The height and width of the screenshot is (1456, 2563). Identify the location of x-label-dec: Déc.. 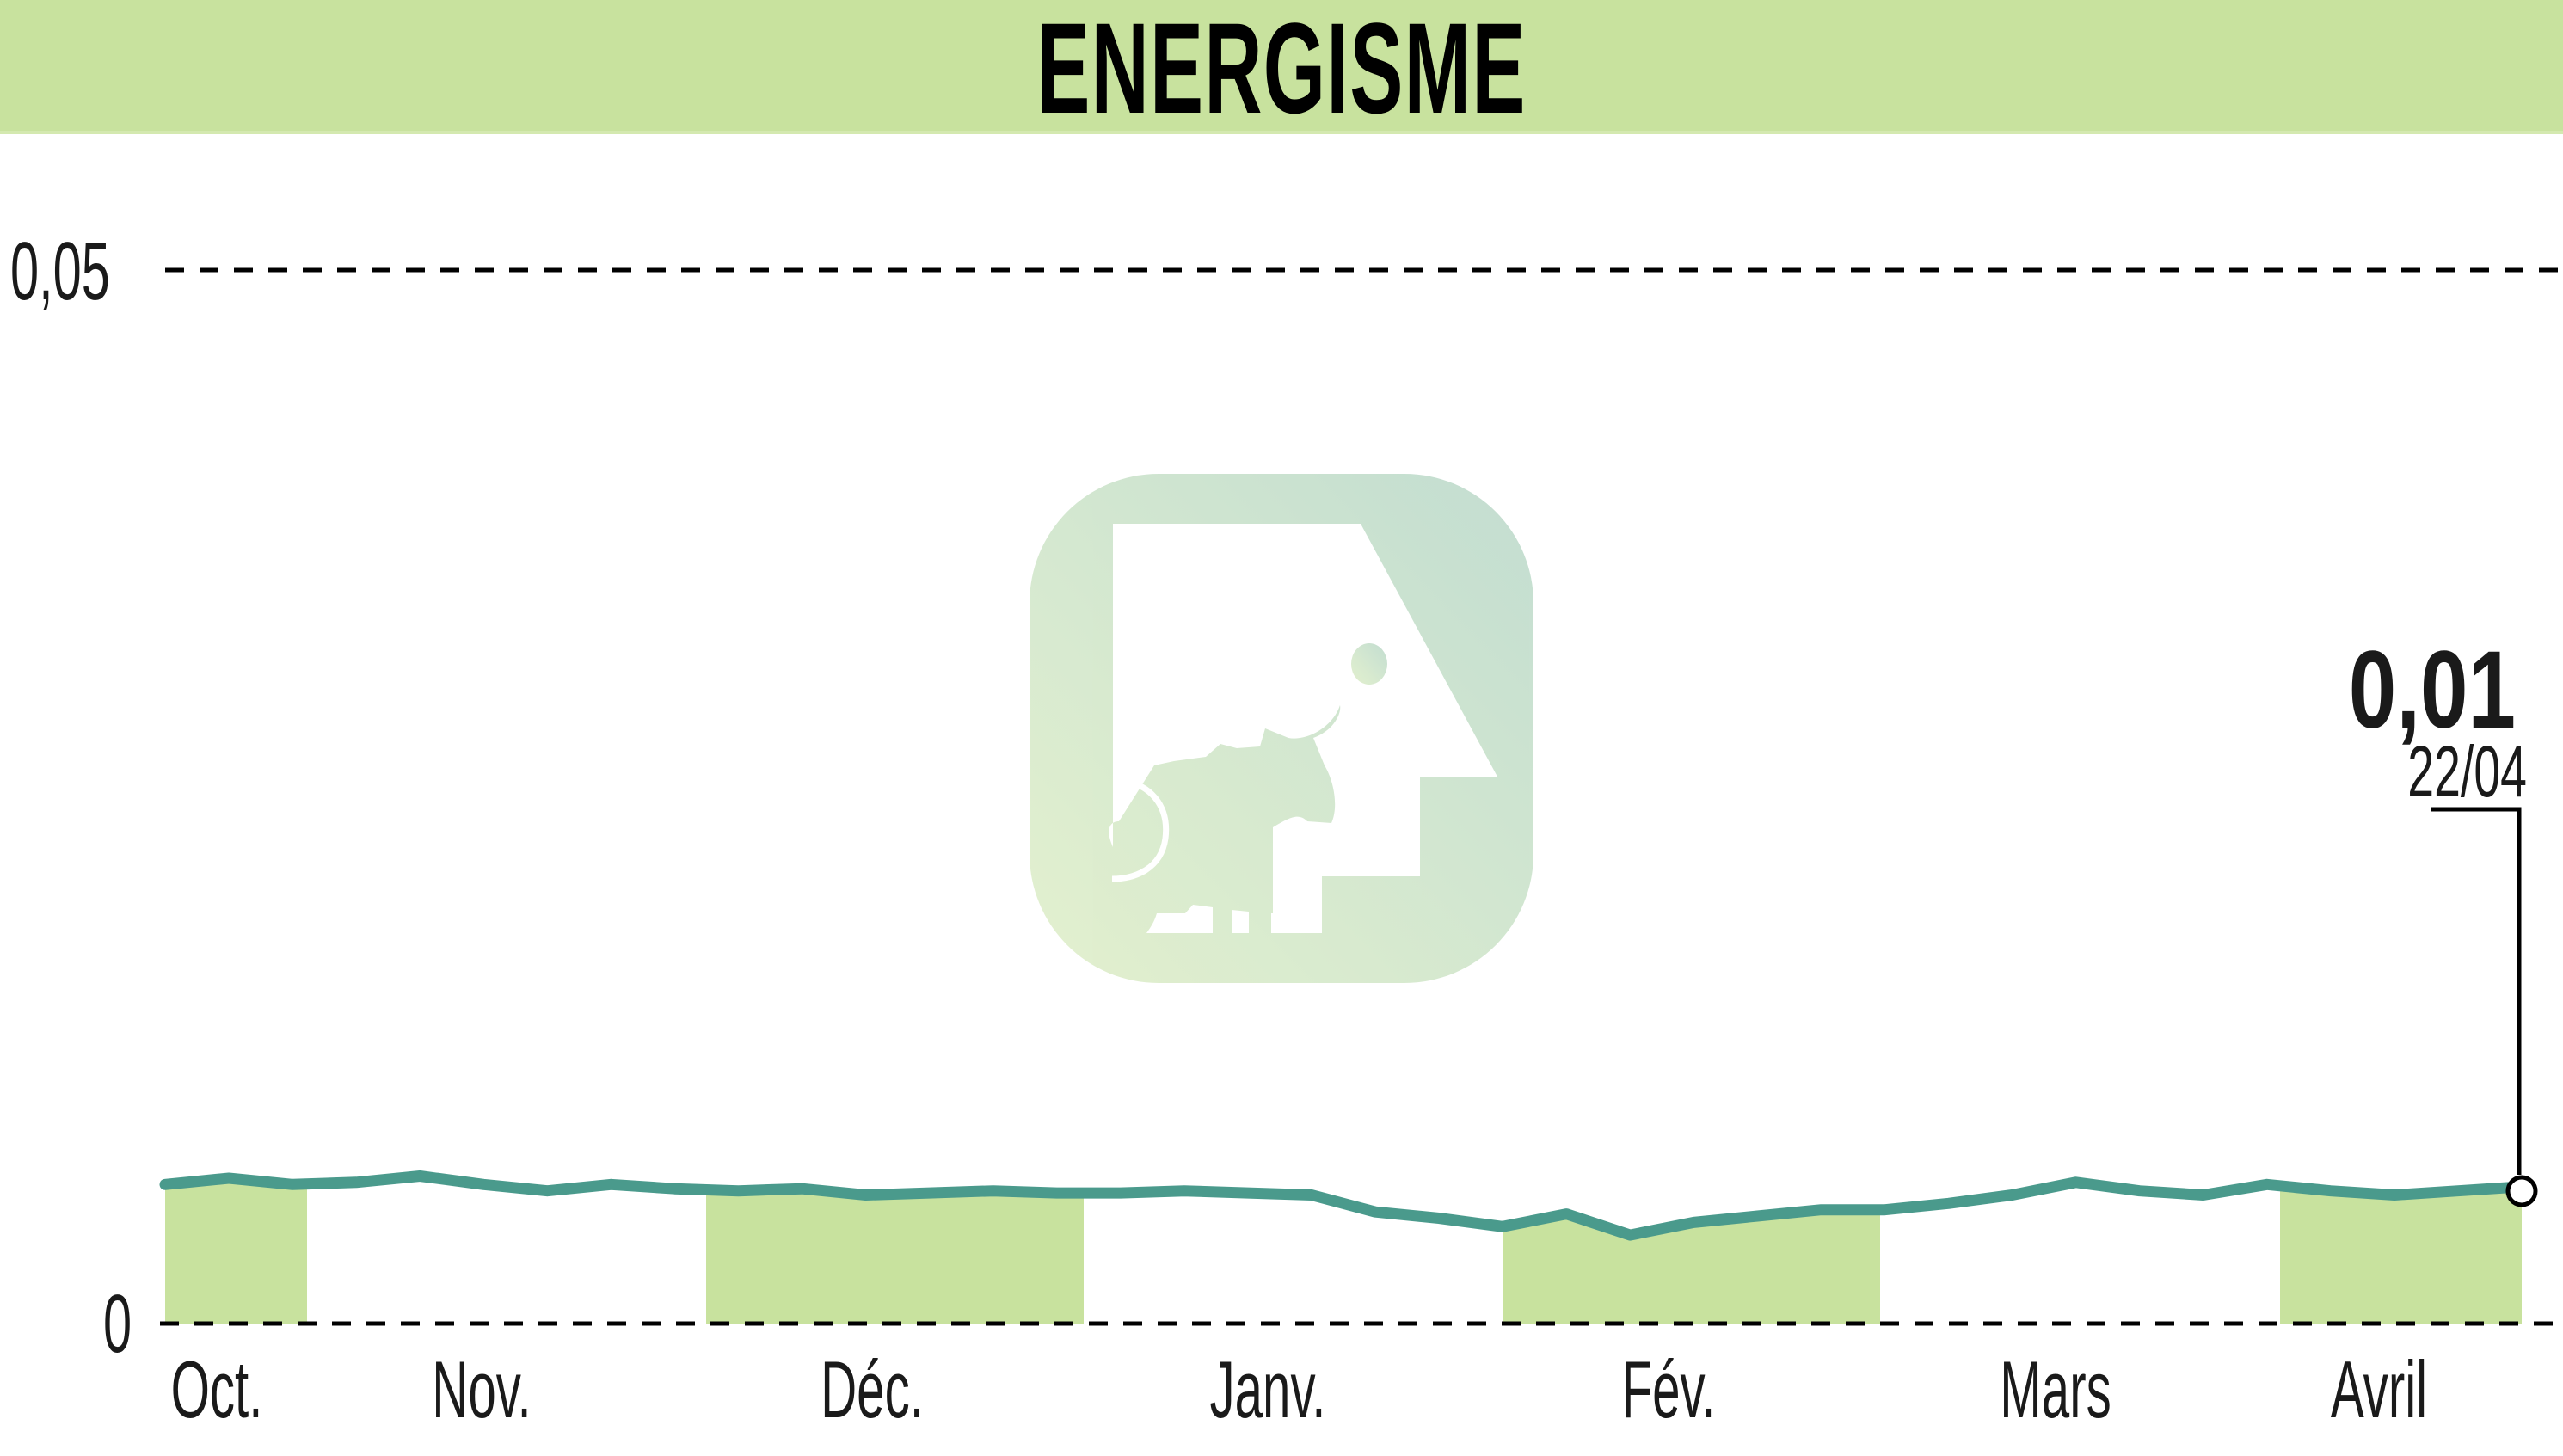
(872, 1390).